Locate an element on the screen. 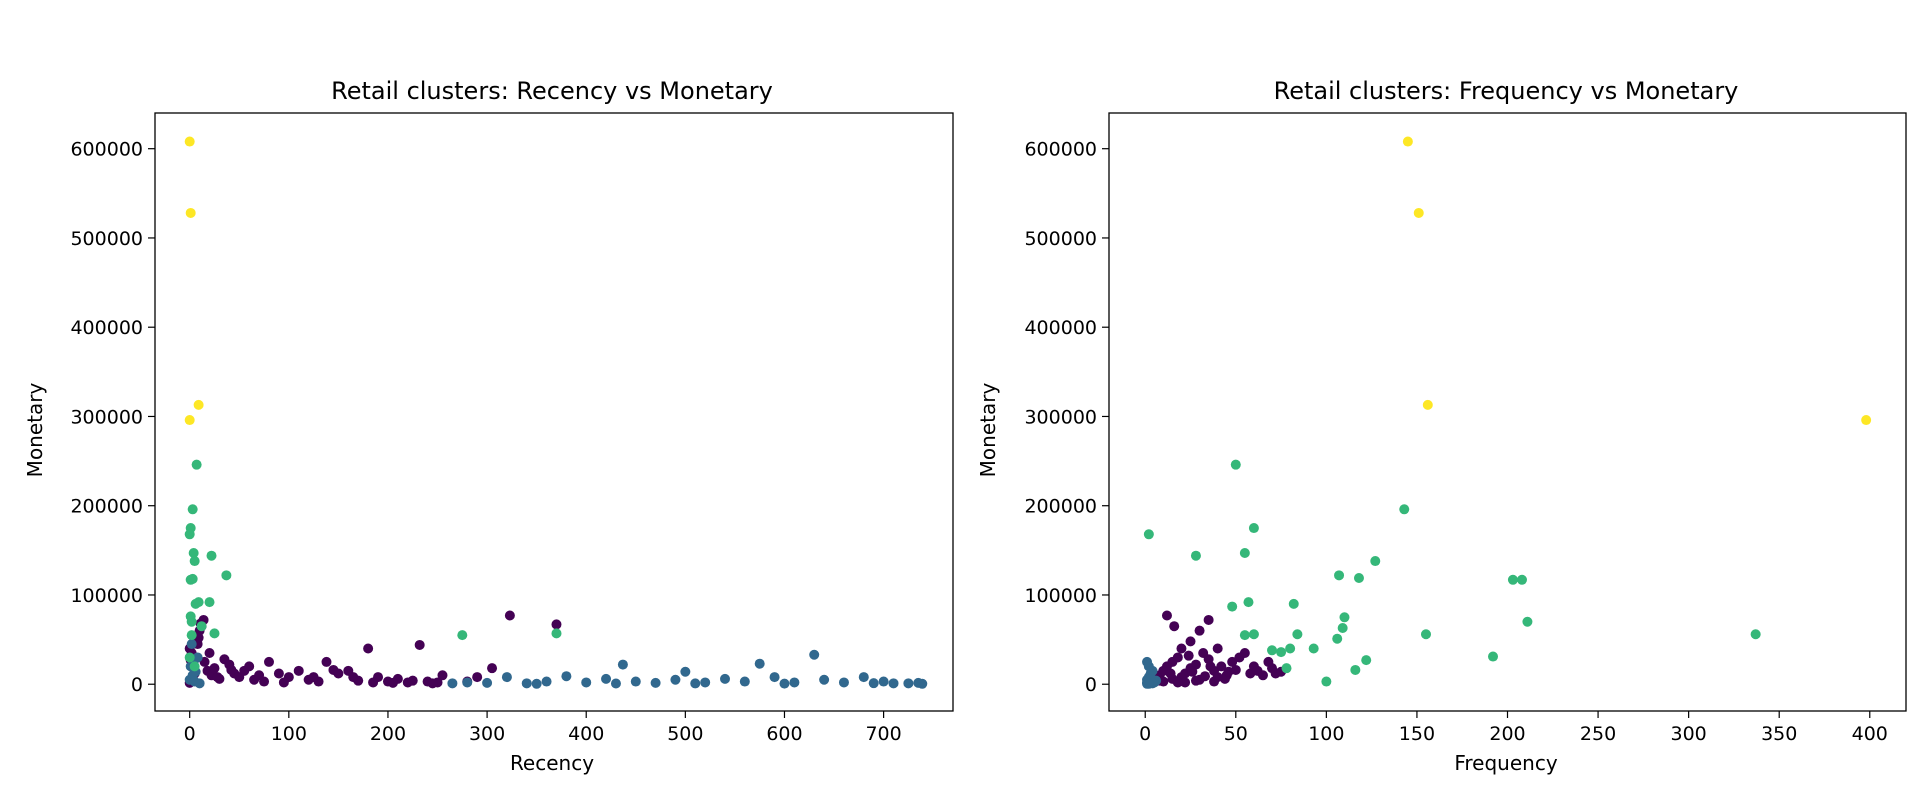  x-tick-label: 350 is located at coordinates (1779, 734).